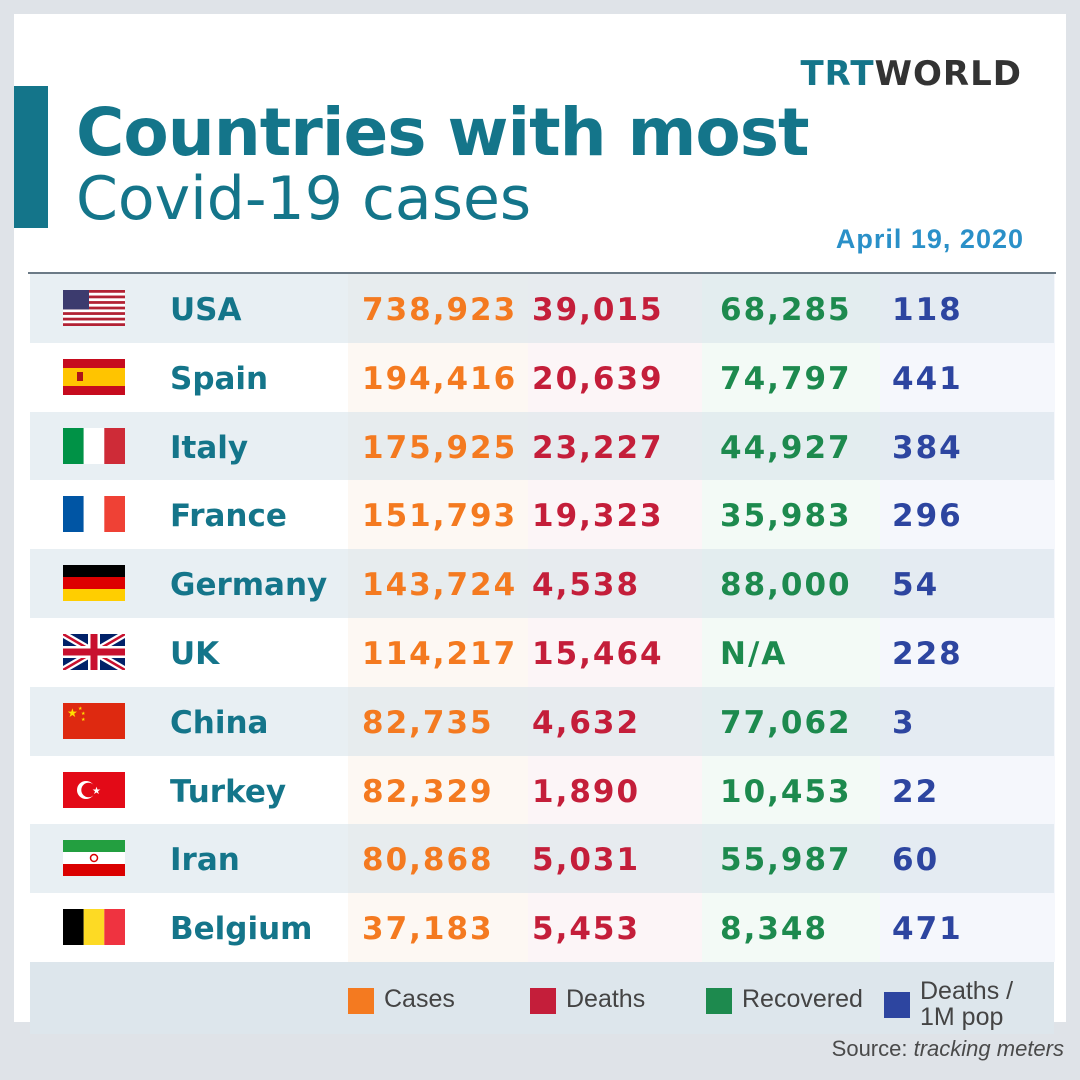  Describe the element at coordinates (927, 378) in the screenshot. I see `deaths-per-million-cell: 441` at that location.